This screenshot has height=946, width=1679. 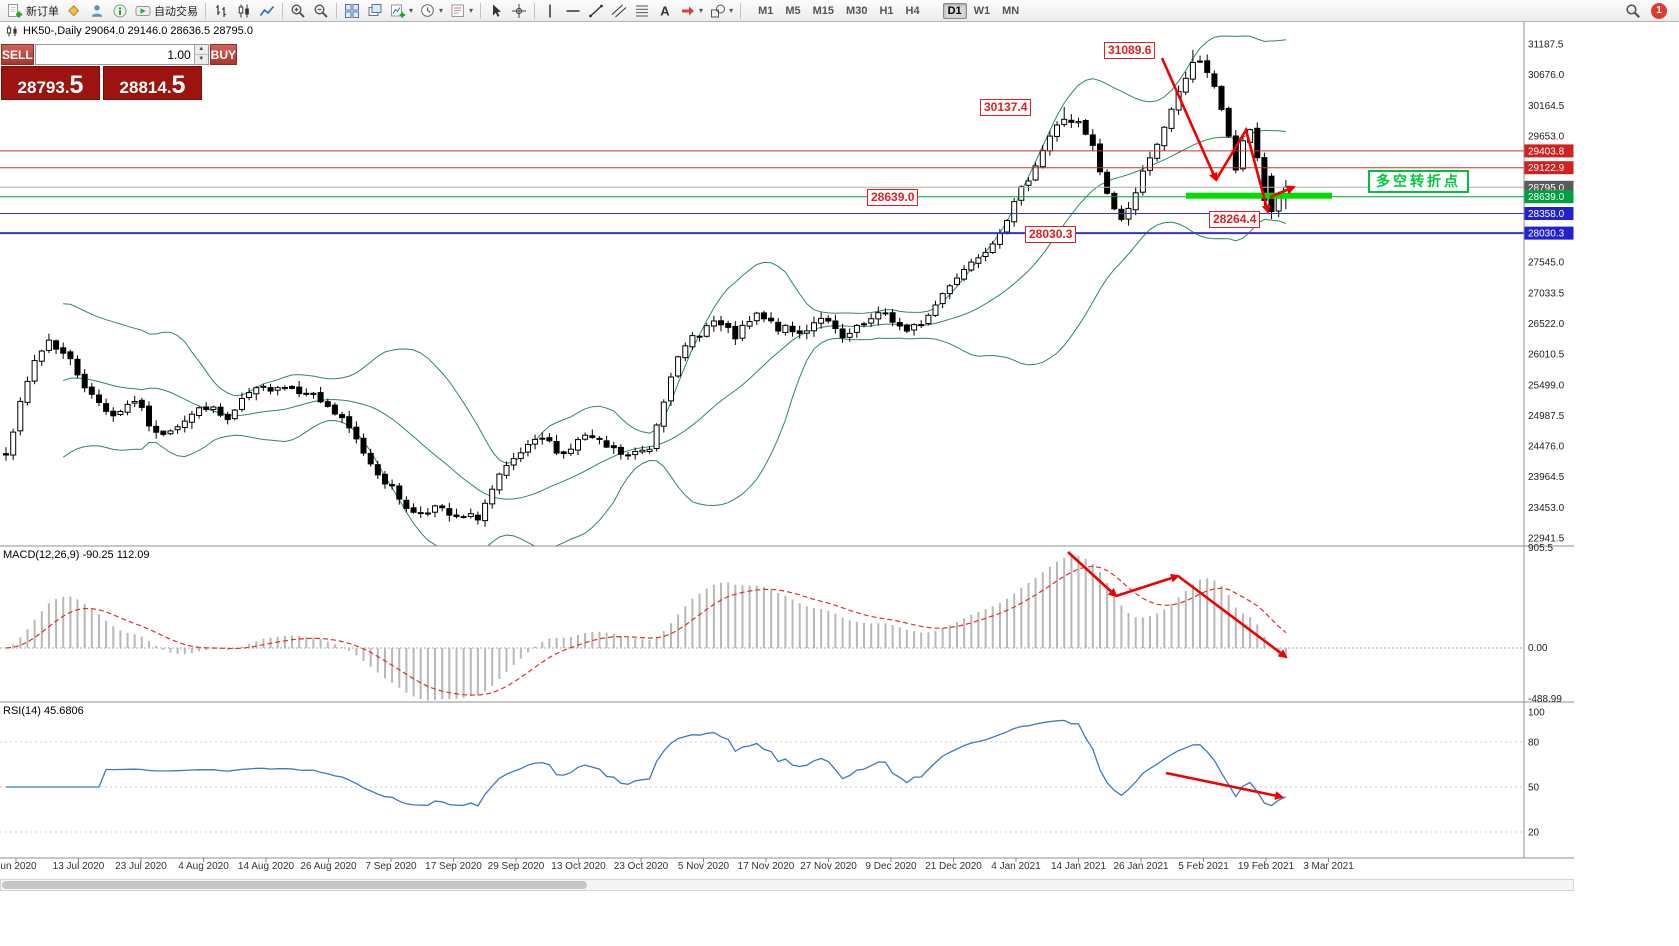 What do you see at coordinates (688, 11) in the screenshot?
I see `arrows-objects-icon` at bounding box center [688, 11].